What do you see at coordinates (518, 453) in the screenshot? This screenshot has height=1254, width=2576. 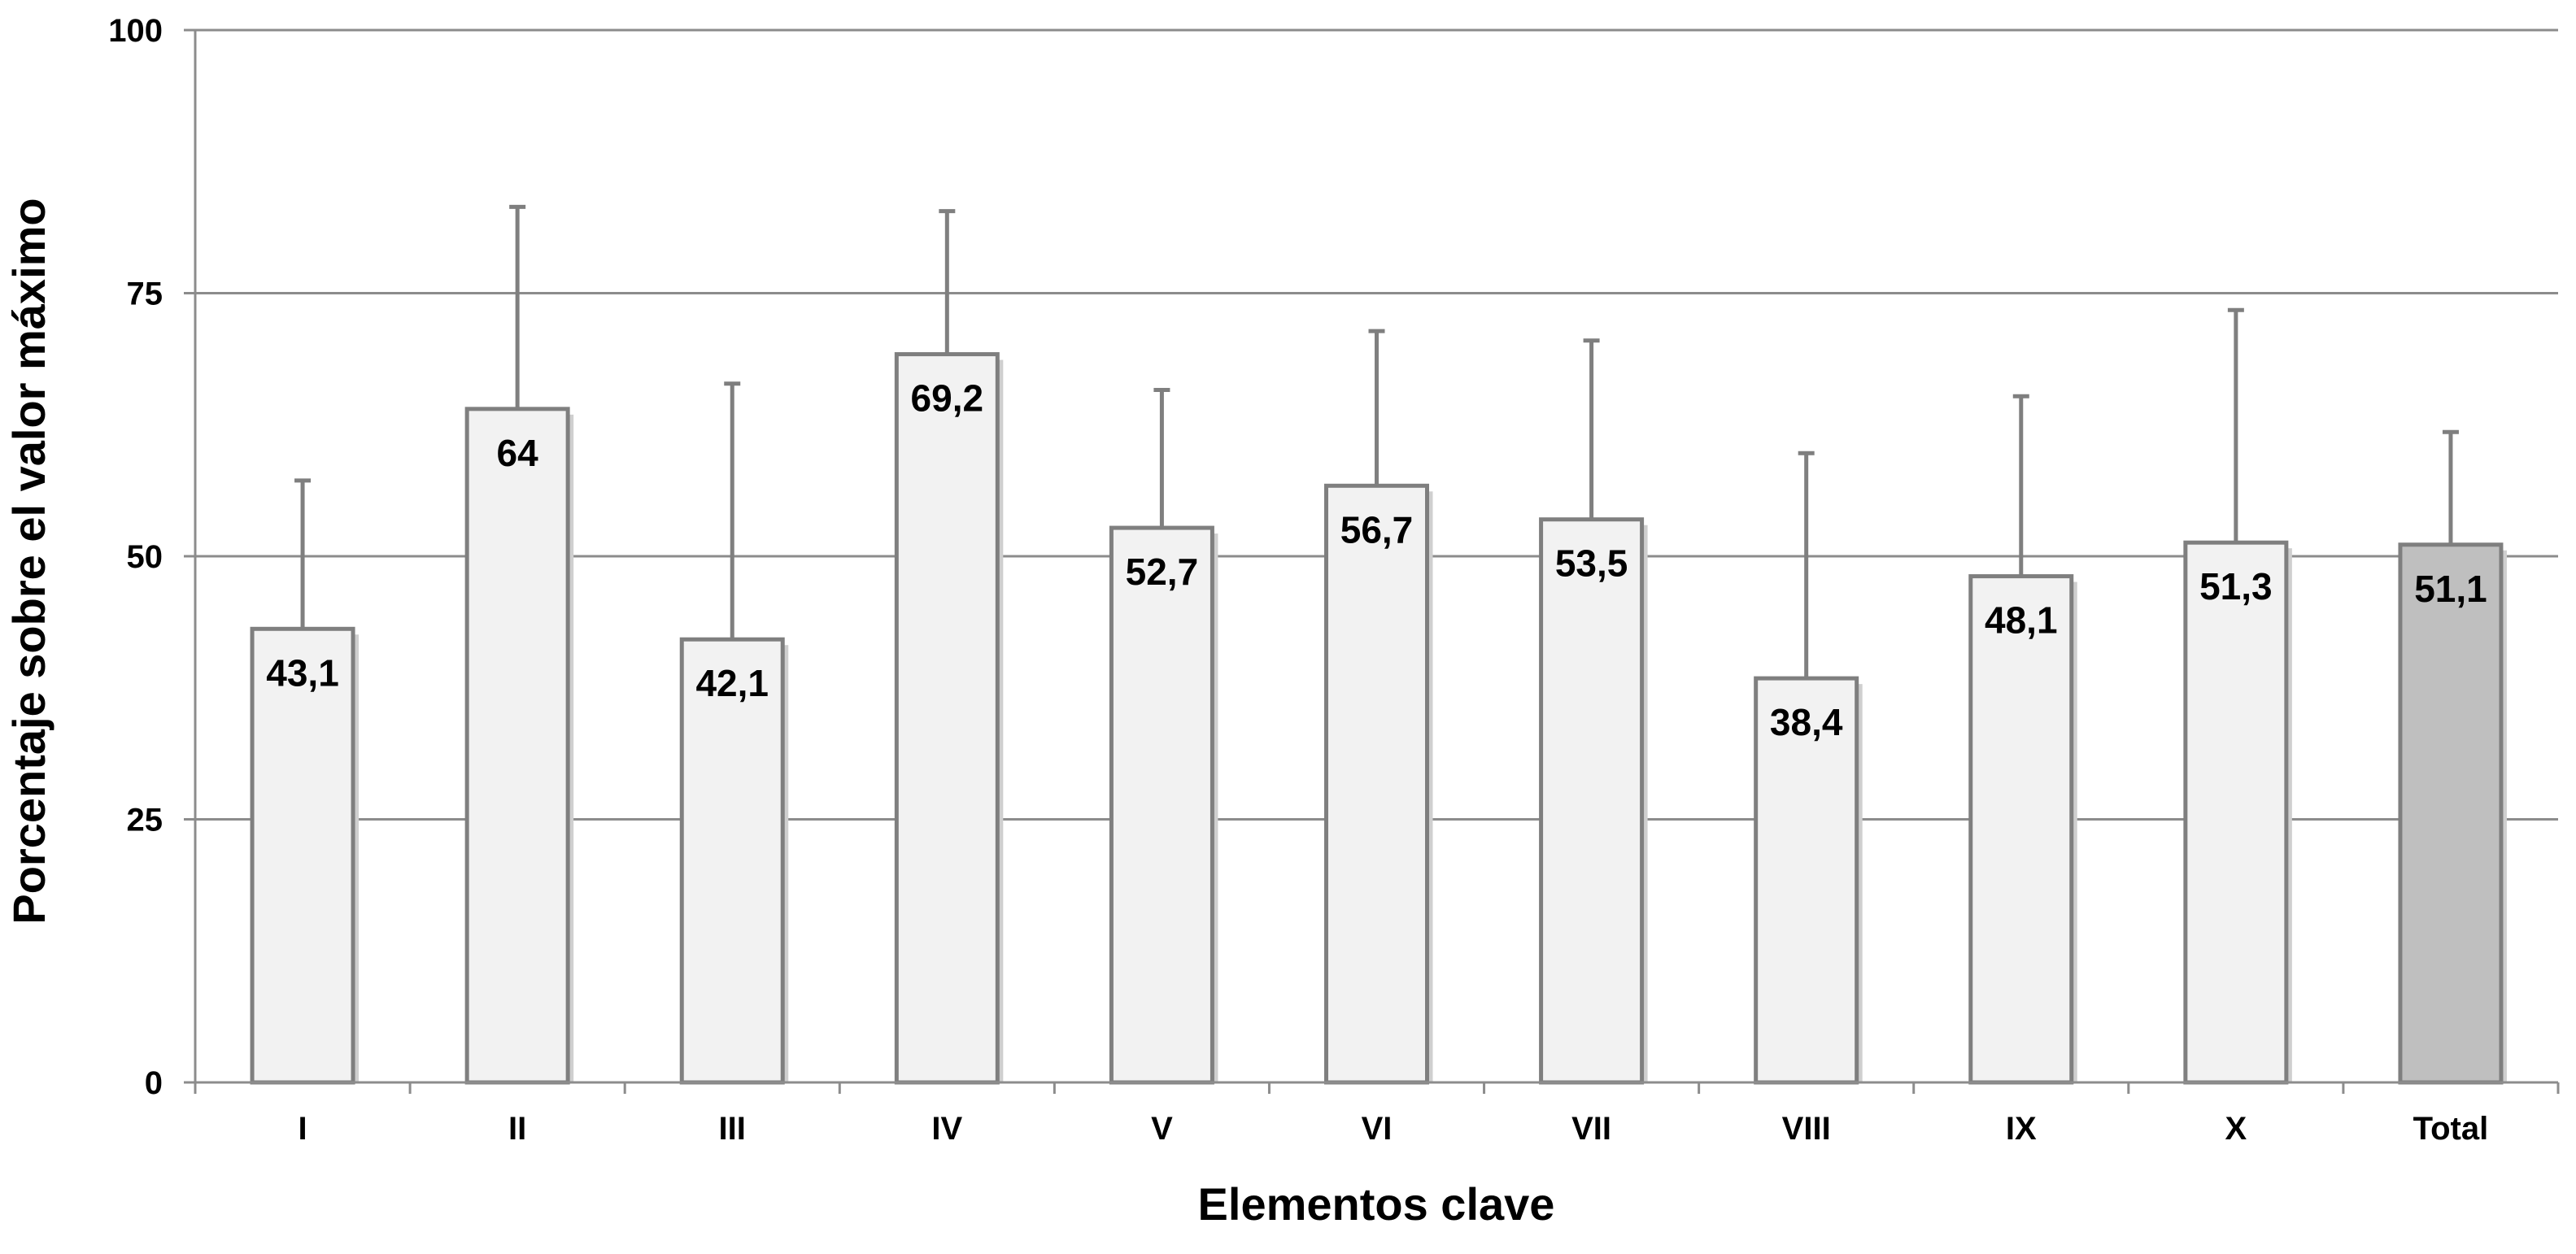 I see `data-label: 64` at bounding box center [518, 453].